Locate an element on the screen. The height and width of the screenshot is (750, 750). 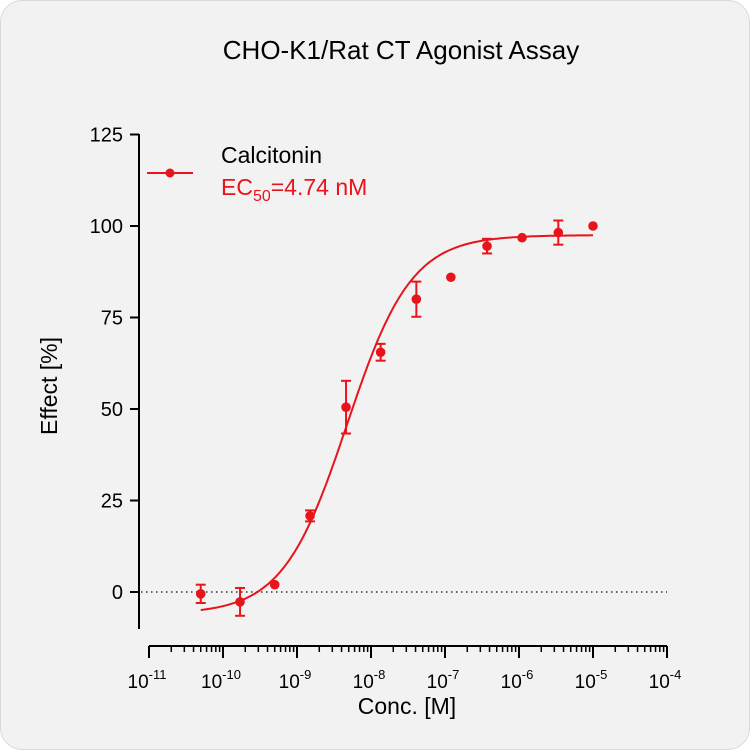
x-tick-label: 10⁻⁹ is located at coordinates (295, 680).